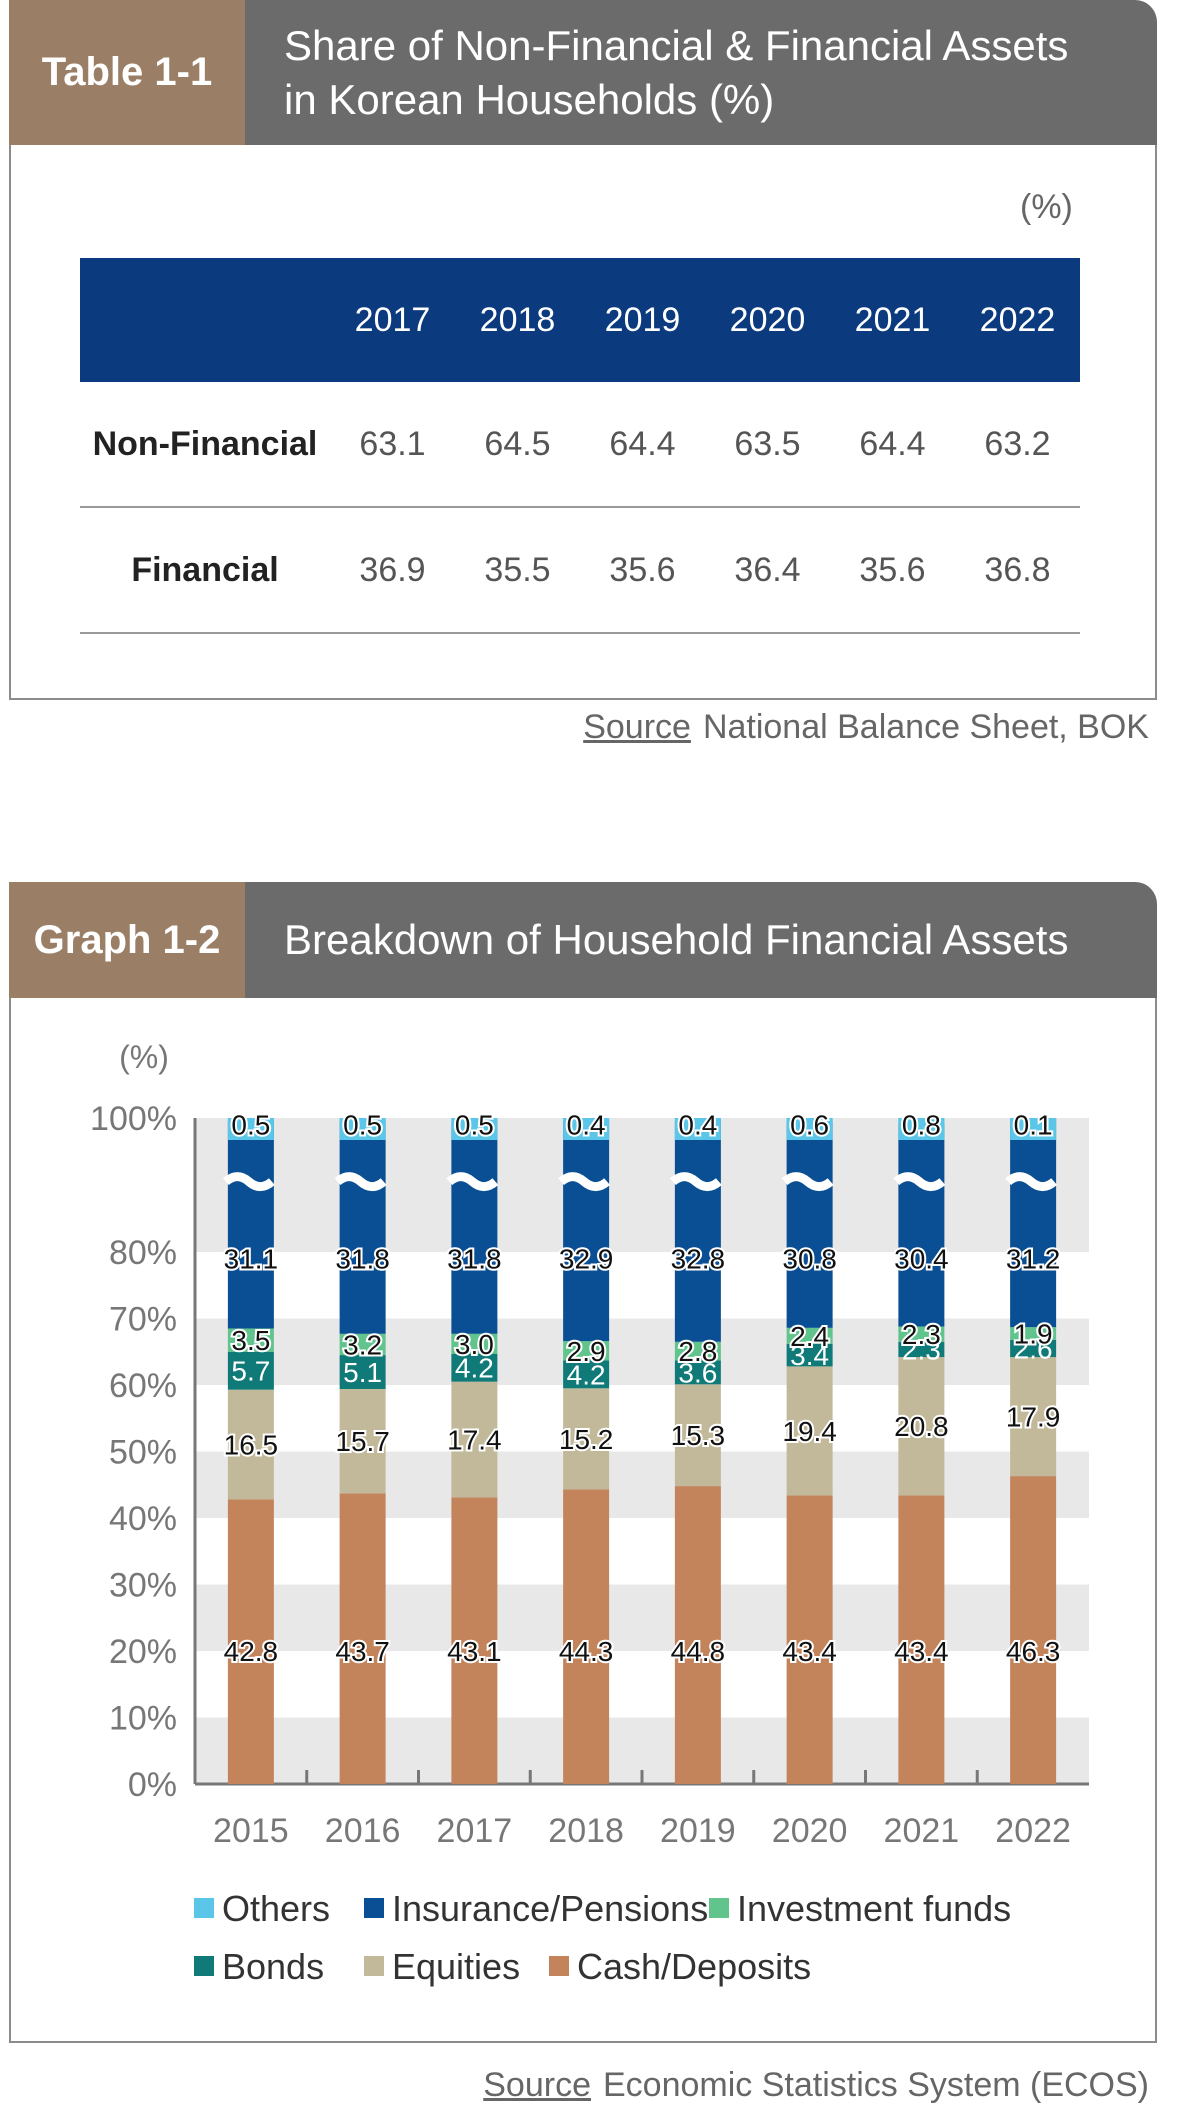 The width and height of the screenshot is (1179, 2118). Describe the element at coordinates (809, 1431) in the screenshot. I see `data-label: 19.4` at that location.